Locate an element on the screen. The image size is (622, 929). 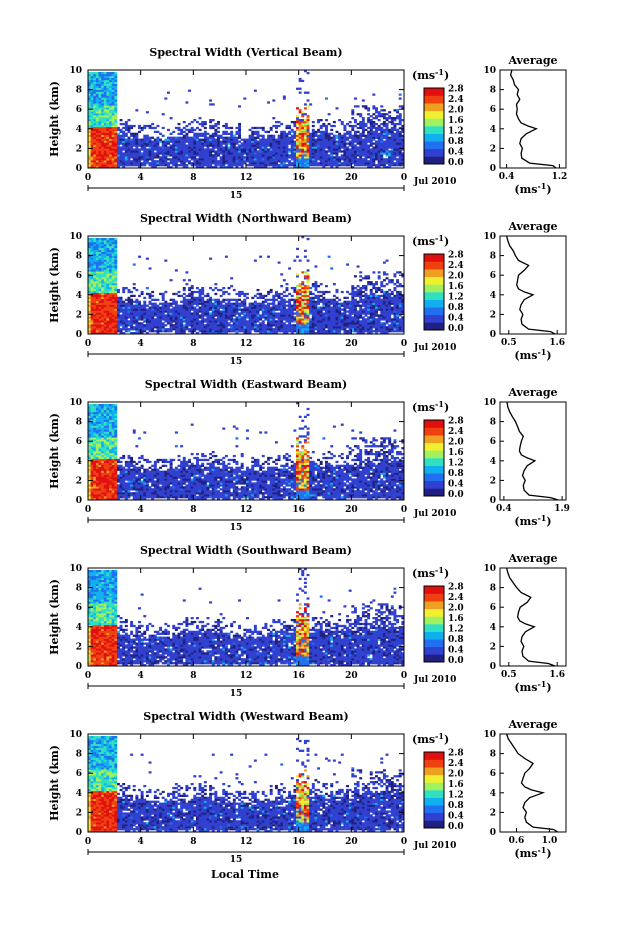
y-tick-label: 10 is located at coordinates (75, 71).